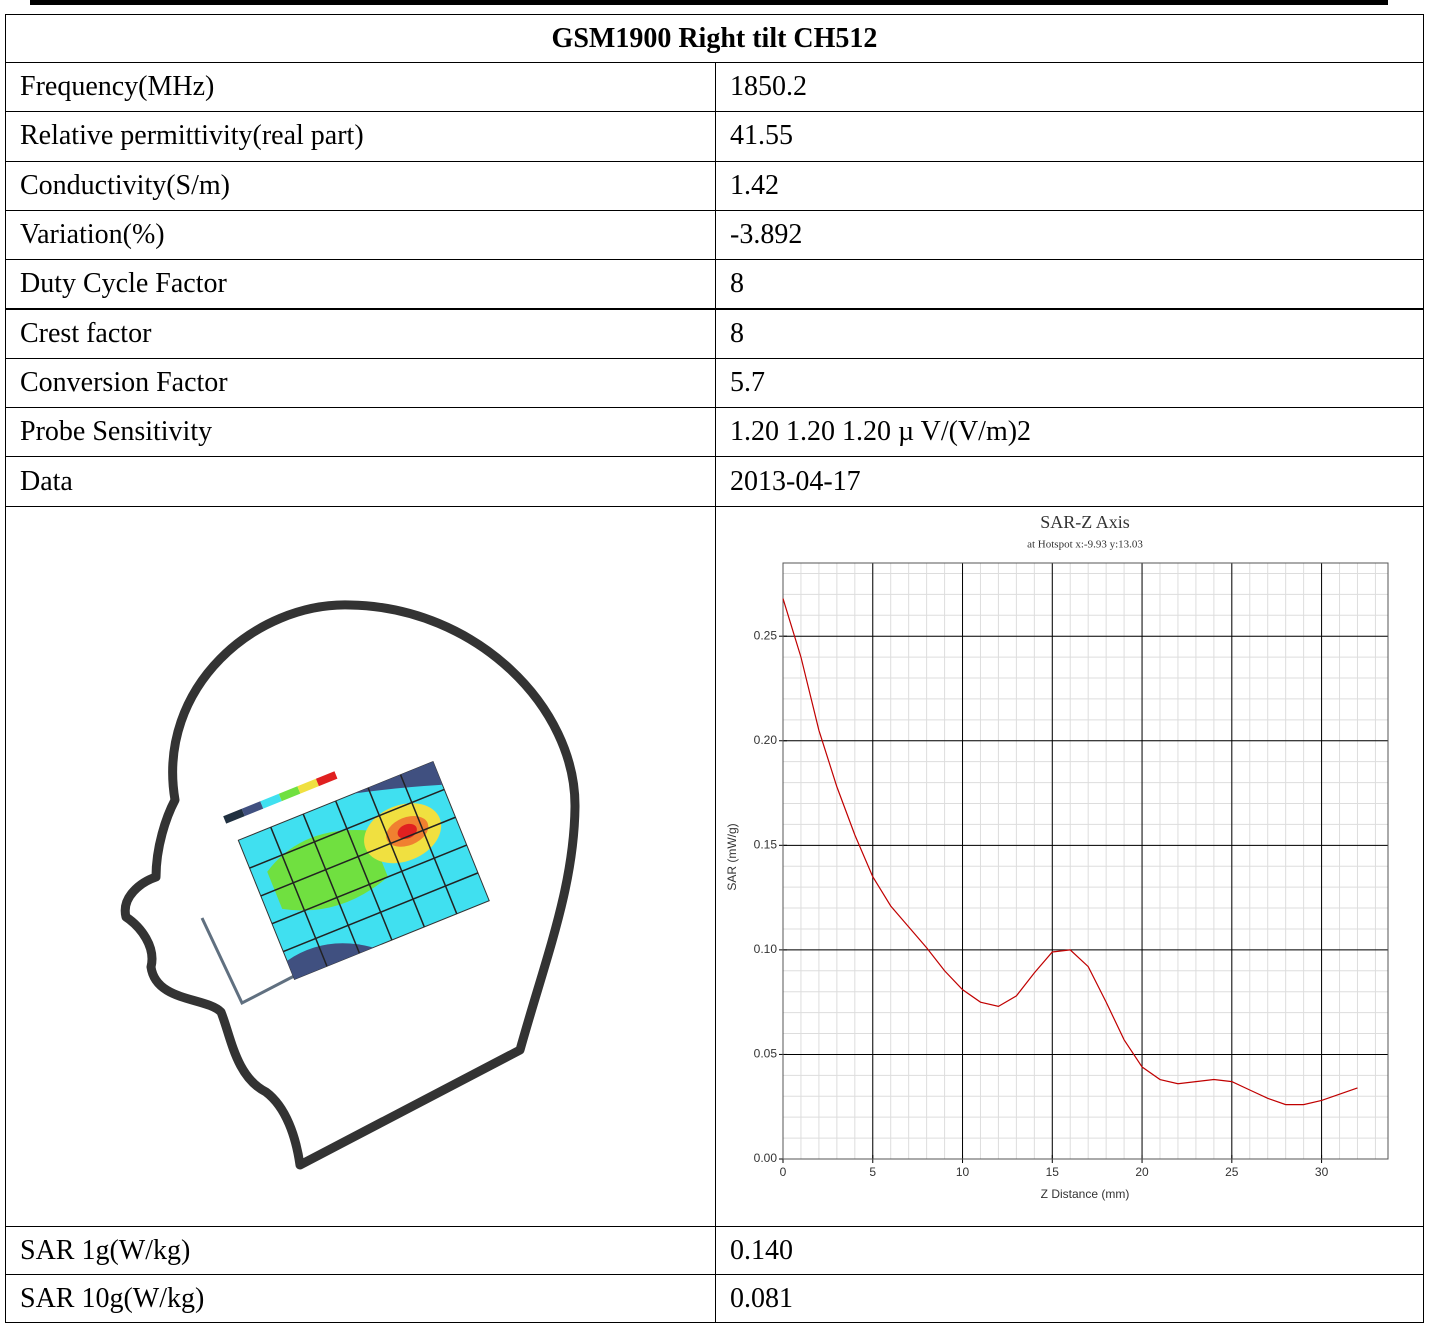  Describe the element at coordinates (1069, 87) in the screenshot. I see `table-cell: 1850.2` at that location.